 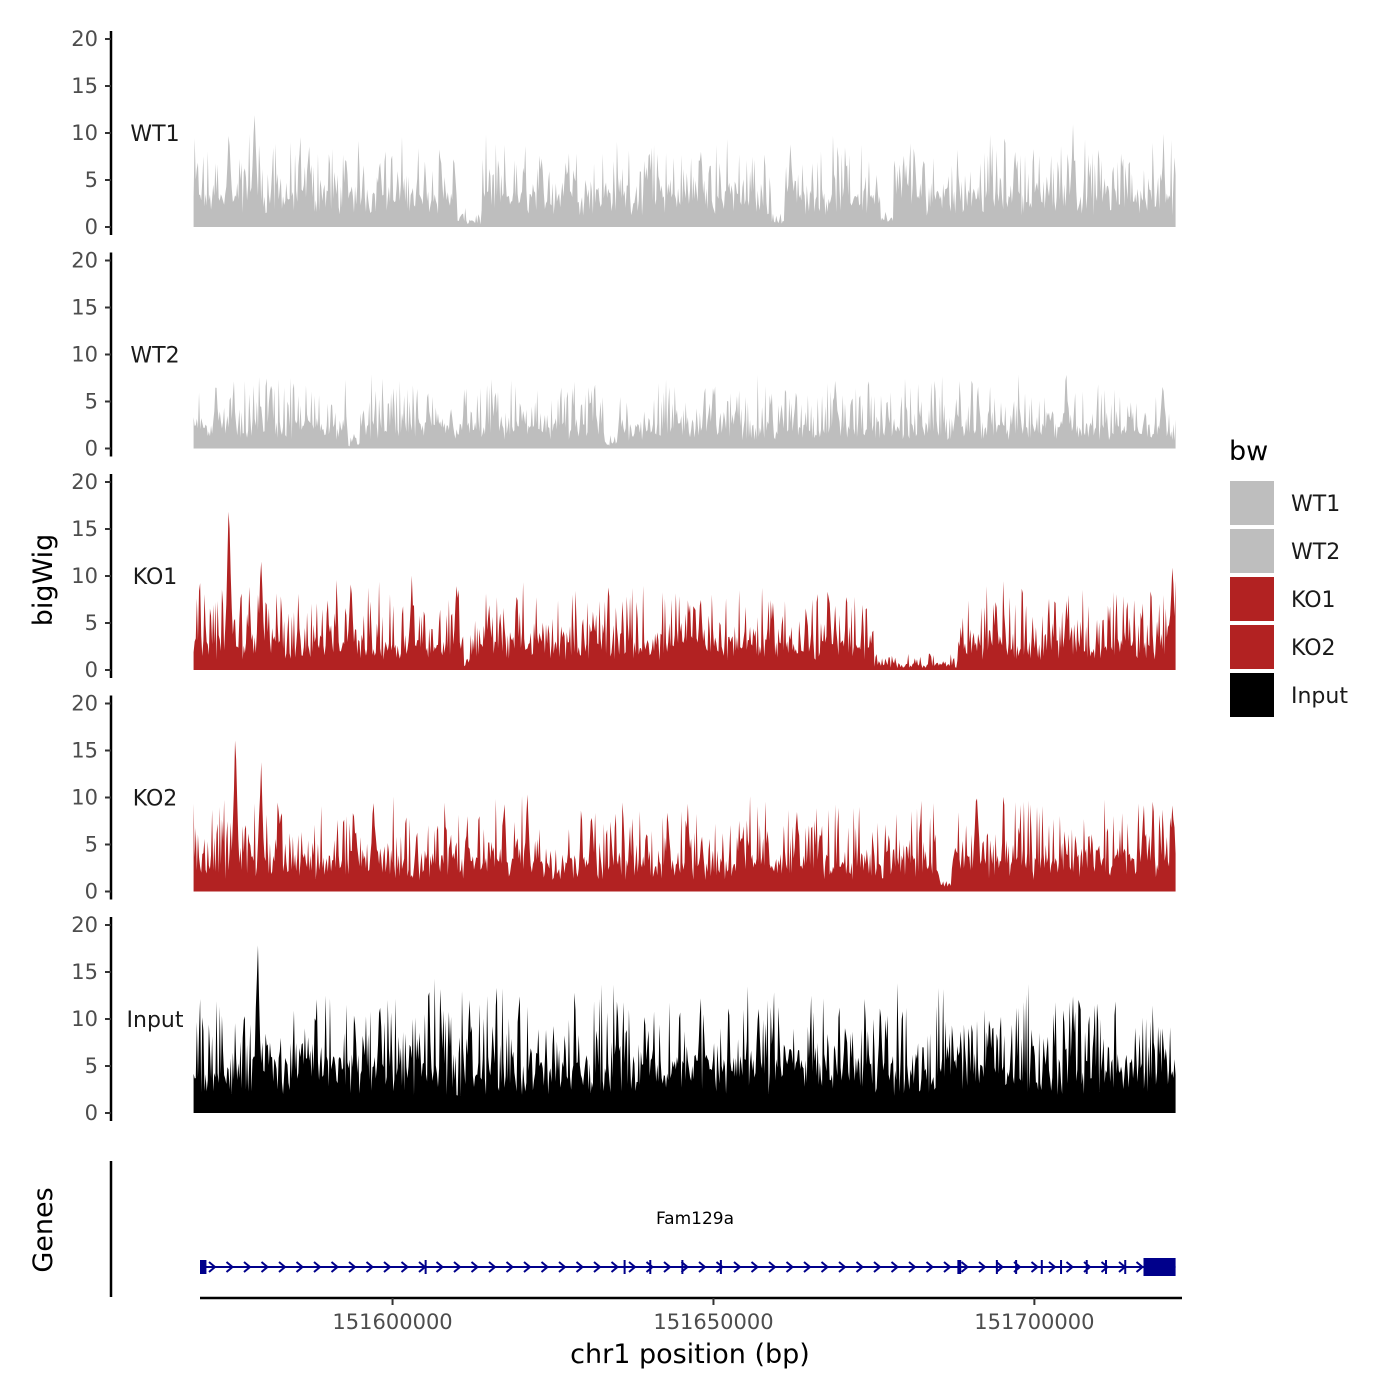 I want to click on panel-input: 0 5 10 15 20 Input, so click(x=623, y=1019).